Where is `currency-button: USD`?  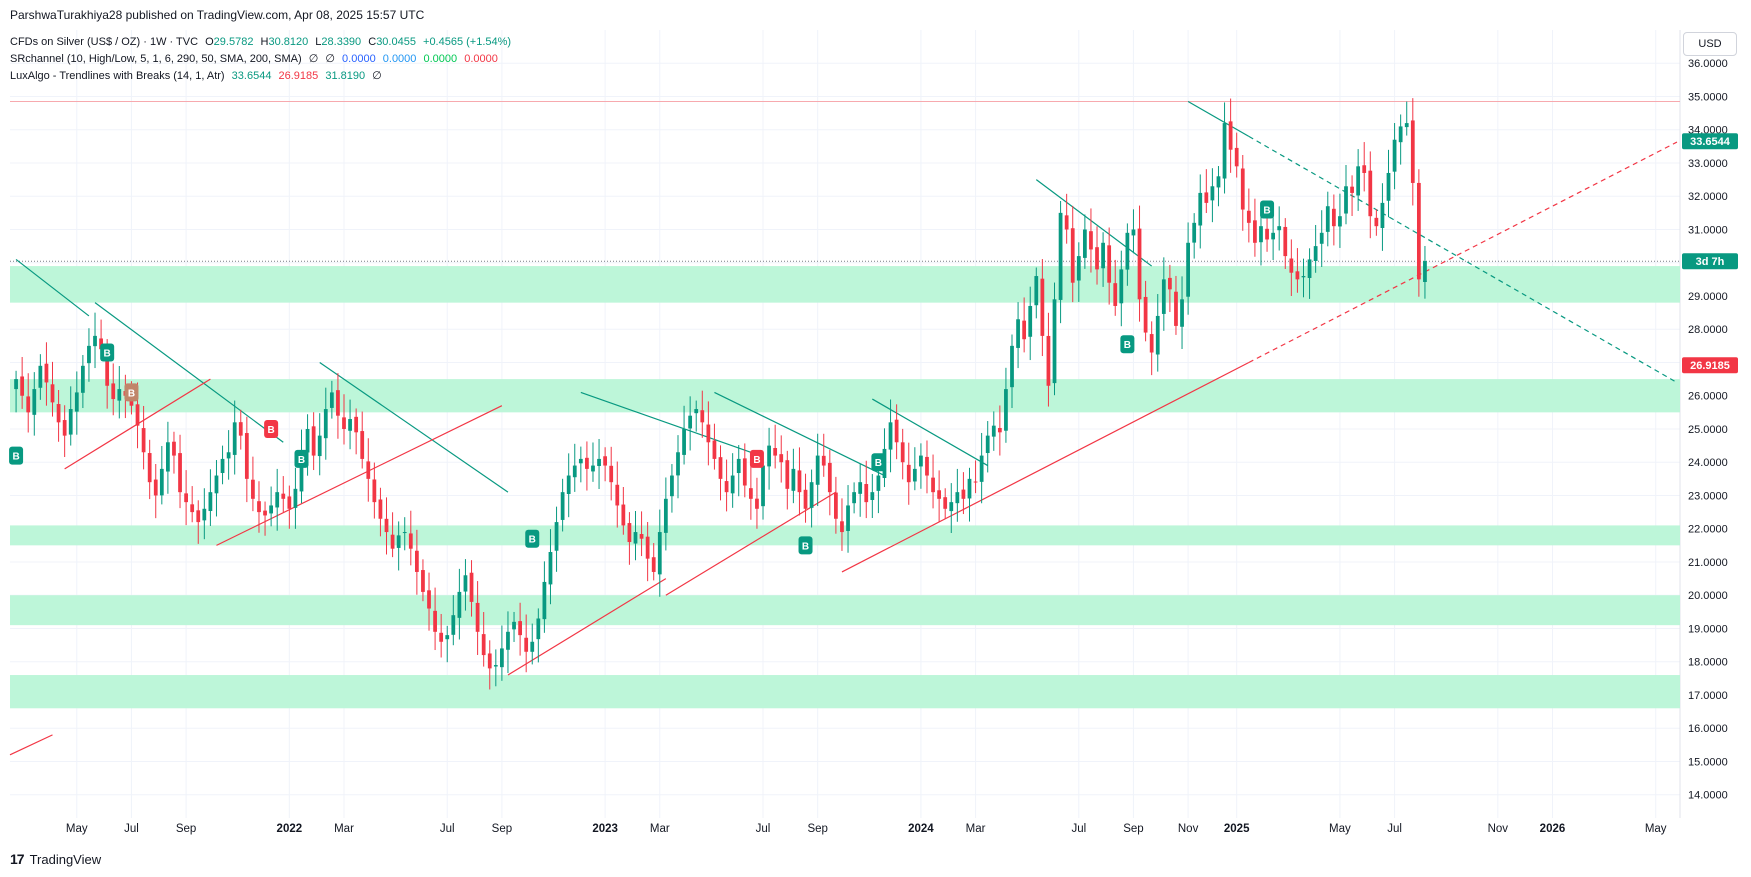 currency-button: USD is located at coordinates (1710, 44).